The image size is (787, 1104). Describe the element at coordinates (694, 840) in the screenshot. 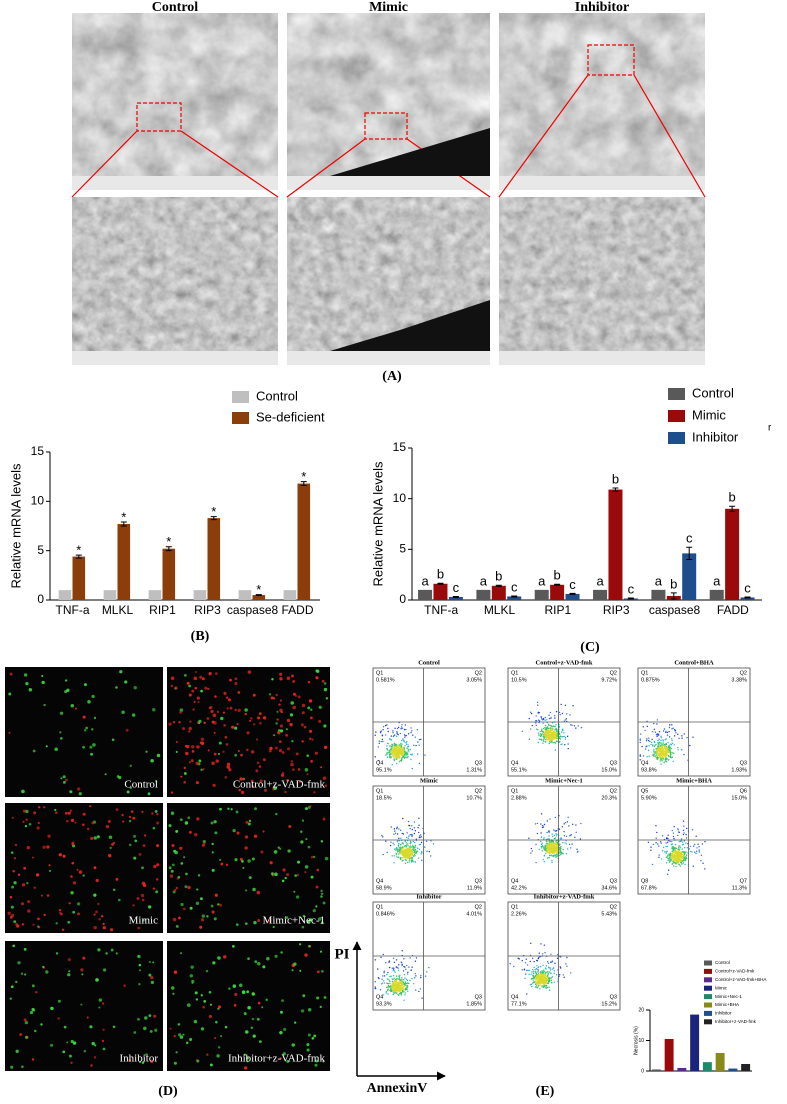

I see `flow-plot` at that location.